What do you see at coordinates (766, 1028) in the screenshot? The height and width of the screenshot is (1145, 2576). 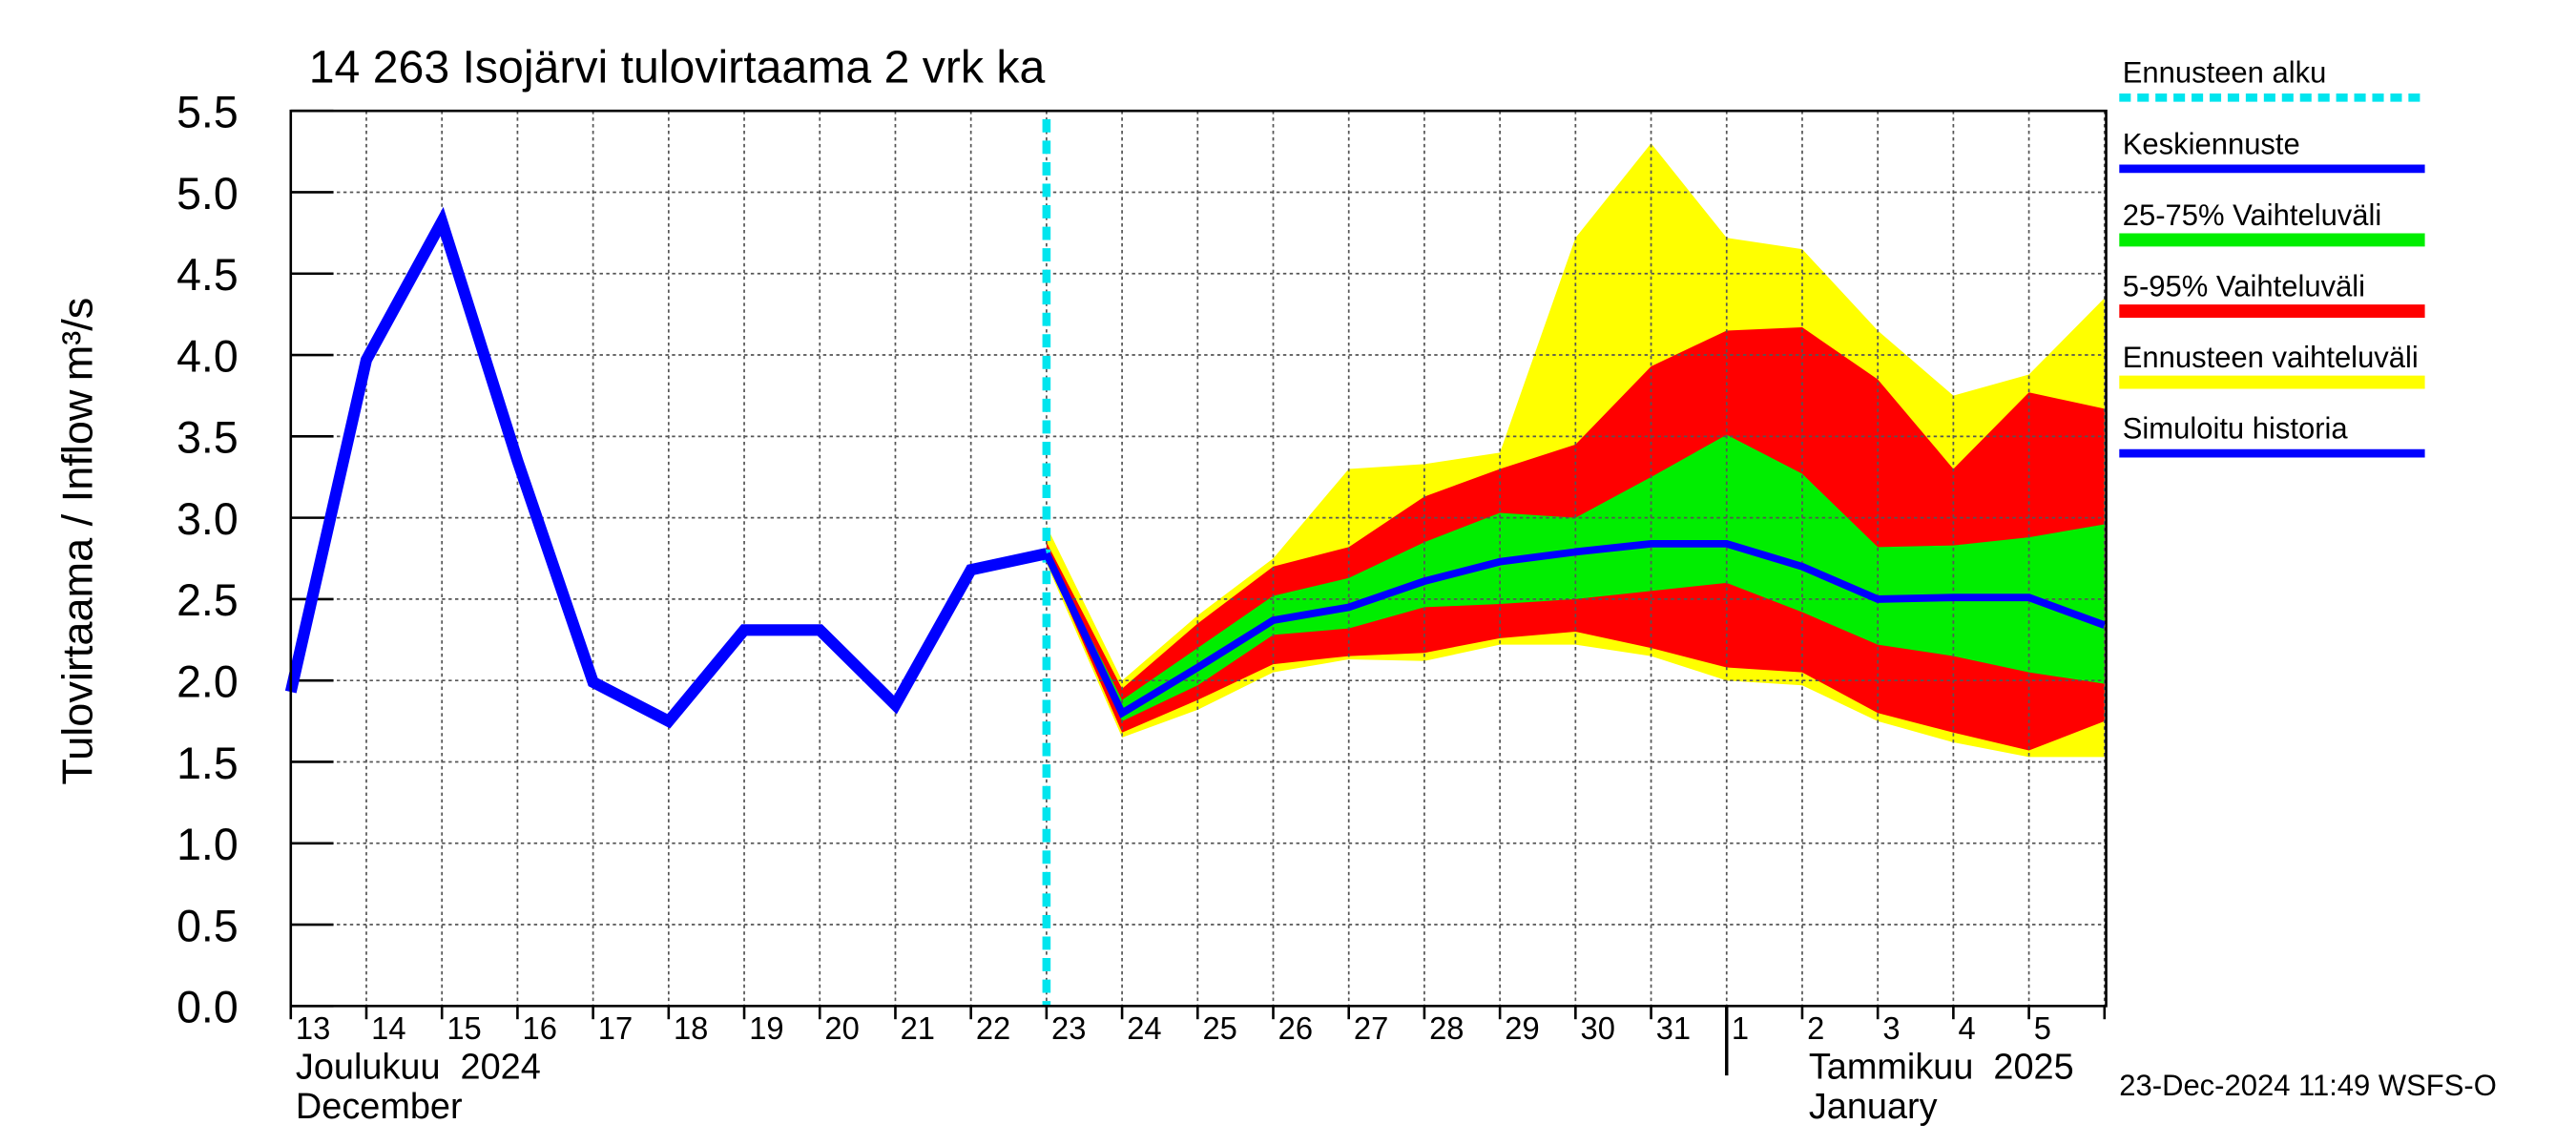 I see `x-tick-label: 19` at bounding box center [766, 1028].